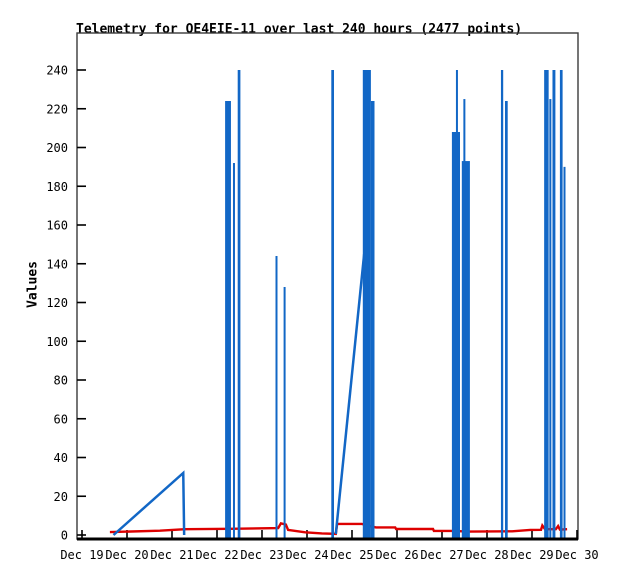  I want to click on y-tick-label: 140, so click(57, 264).